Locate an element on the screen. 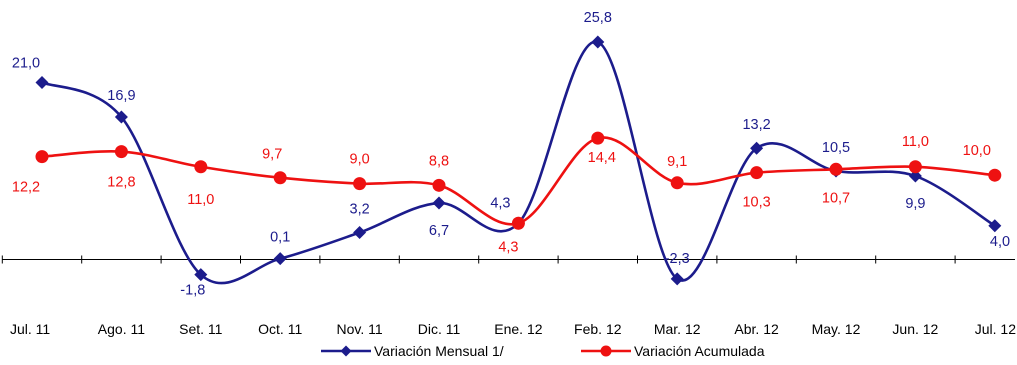 The image size is (1017, 365). x-tick-label: Jun. 12 is located at coordinates (915, 329).